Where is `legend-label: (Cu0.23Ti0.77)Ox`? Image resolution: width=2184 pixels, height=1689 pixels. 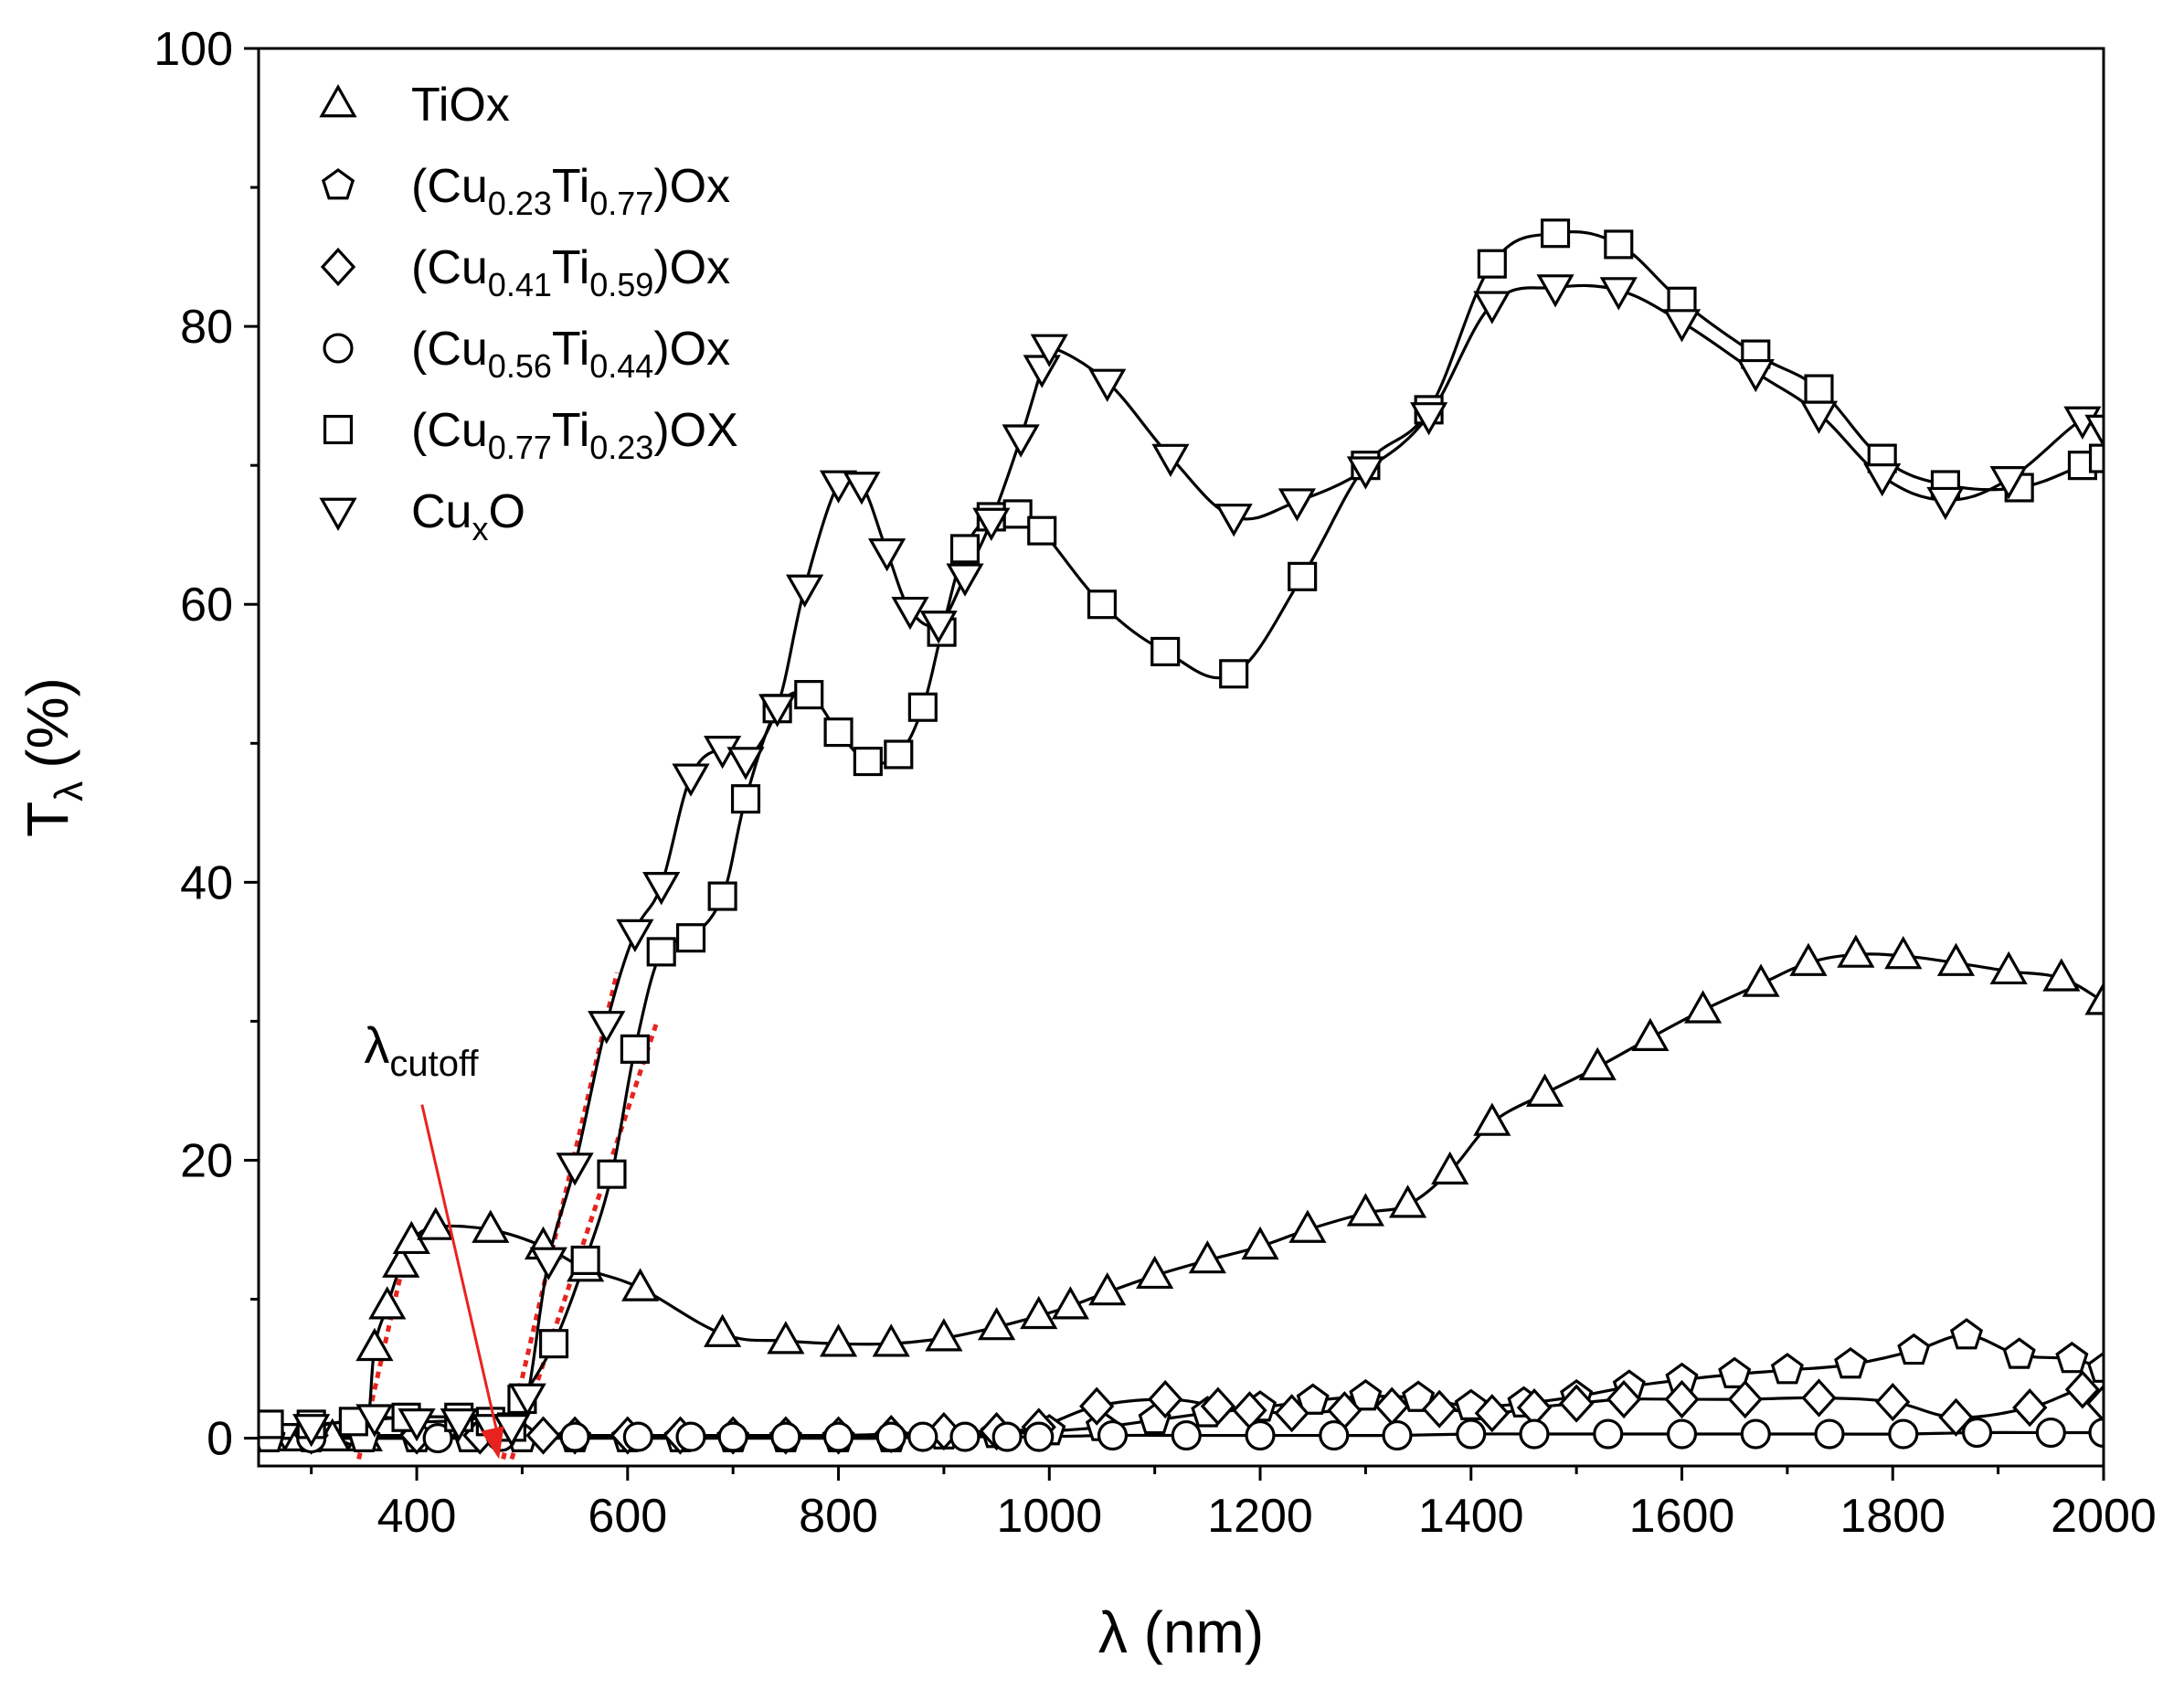
legend-label: (Cu0.23Ti0.77)Ox is located at coordinates (570, 191).